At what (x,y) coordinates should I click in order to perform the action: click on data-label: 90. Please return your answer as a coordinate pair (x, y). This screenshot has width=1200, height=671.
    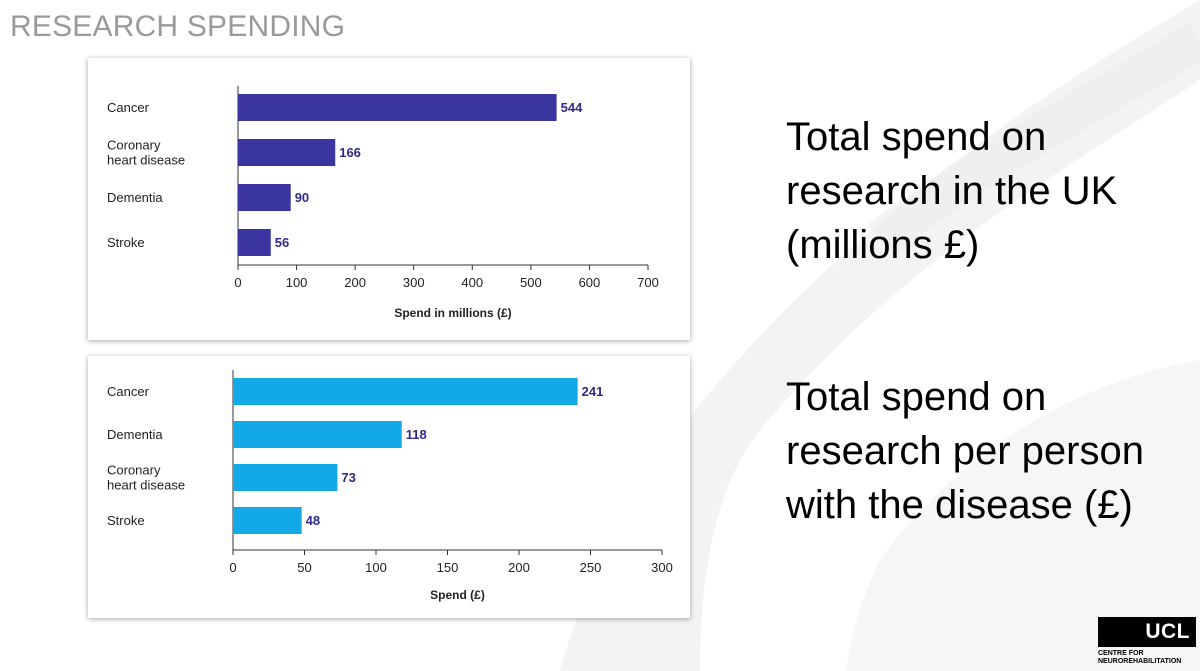
    Looking at the image, I should click on (302, 197).